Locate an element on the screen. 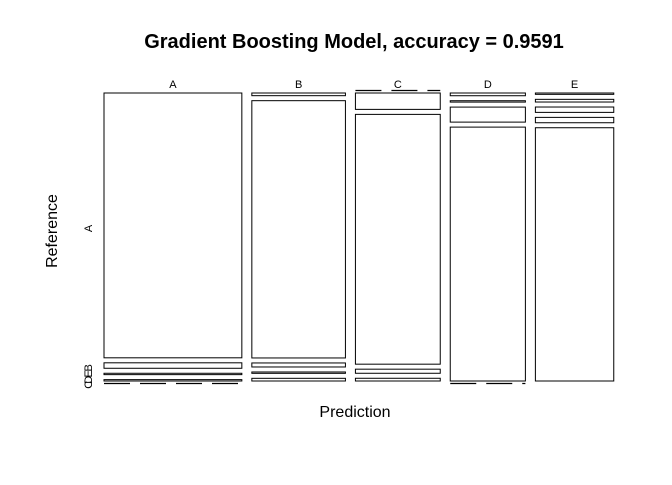  cell-pred-d-ref-b is located at coordinates (487, 101).